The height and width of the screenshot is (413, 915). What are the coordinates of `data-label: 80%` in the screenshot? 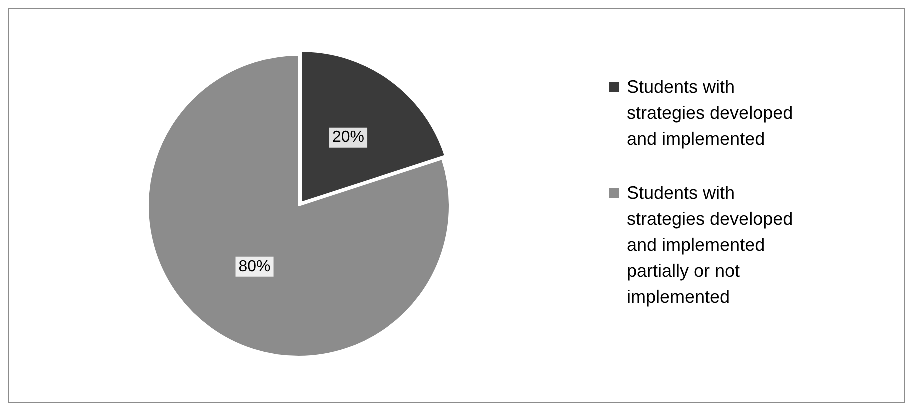 It's located at (254, 266).